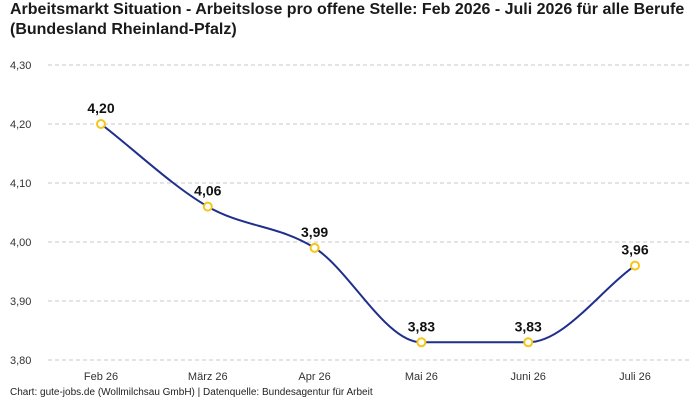  I want to click on y-tick-label: 4,00, so click(20, 243).